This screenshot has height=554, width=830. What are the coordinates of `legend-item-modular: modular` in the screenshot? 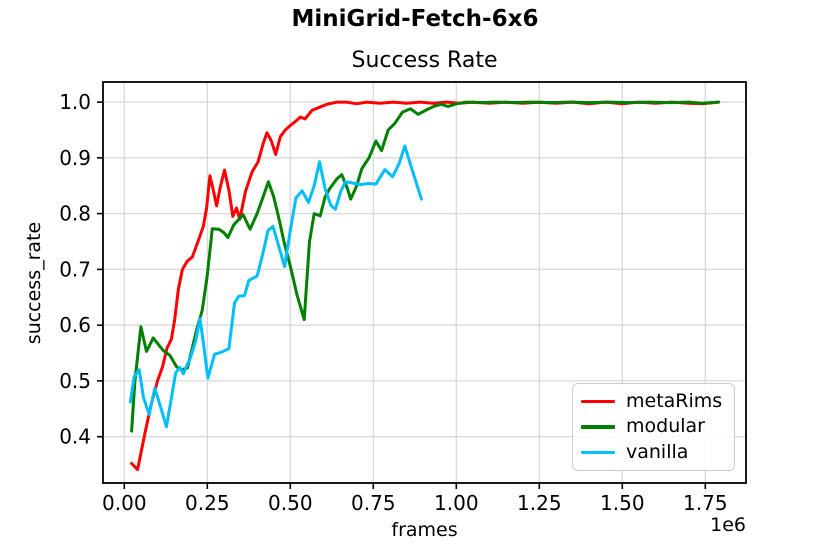 It's located at (653, 426).